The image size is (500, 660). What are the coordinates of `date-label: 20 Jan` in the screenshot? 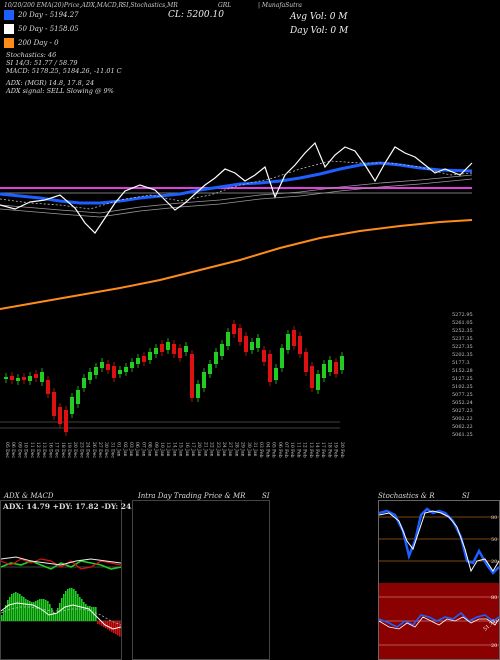 It's located at (199, 449).